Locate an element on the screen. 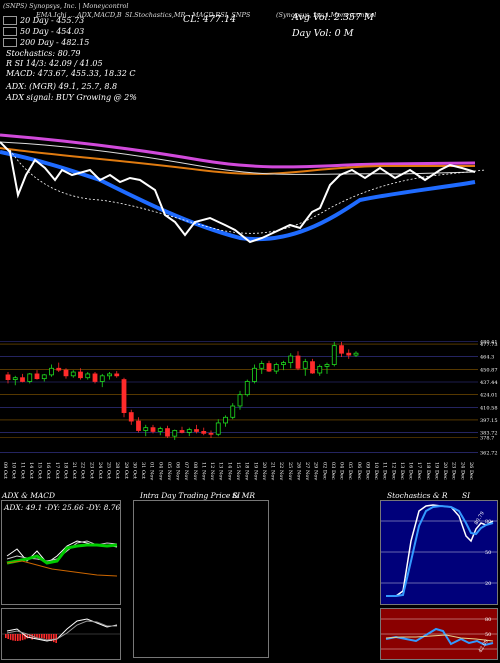 Image resolution: width=500 pixels, height=663 pixels. date-label: 02 Dec is located at coordinates (324, 471).